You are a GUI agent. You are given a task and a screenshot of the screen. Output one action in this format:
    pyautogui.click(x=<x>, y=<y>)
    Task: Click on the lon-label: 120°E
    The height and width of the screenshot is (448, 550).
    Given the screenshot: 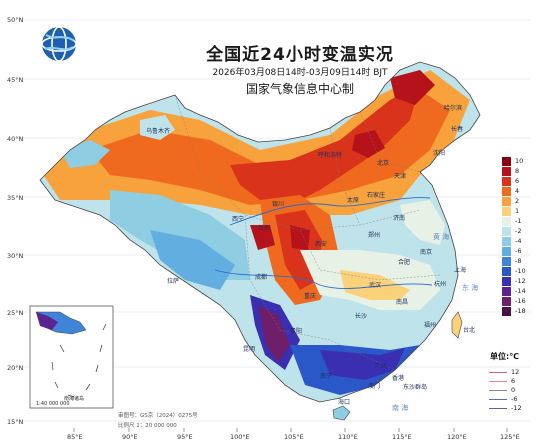 What is the action you would take?
    pyautogui.click(x=457, y=437)
    